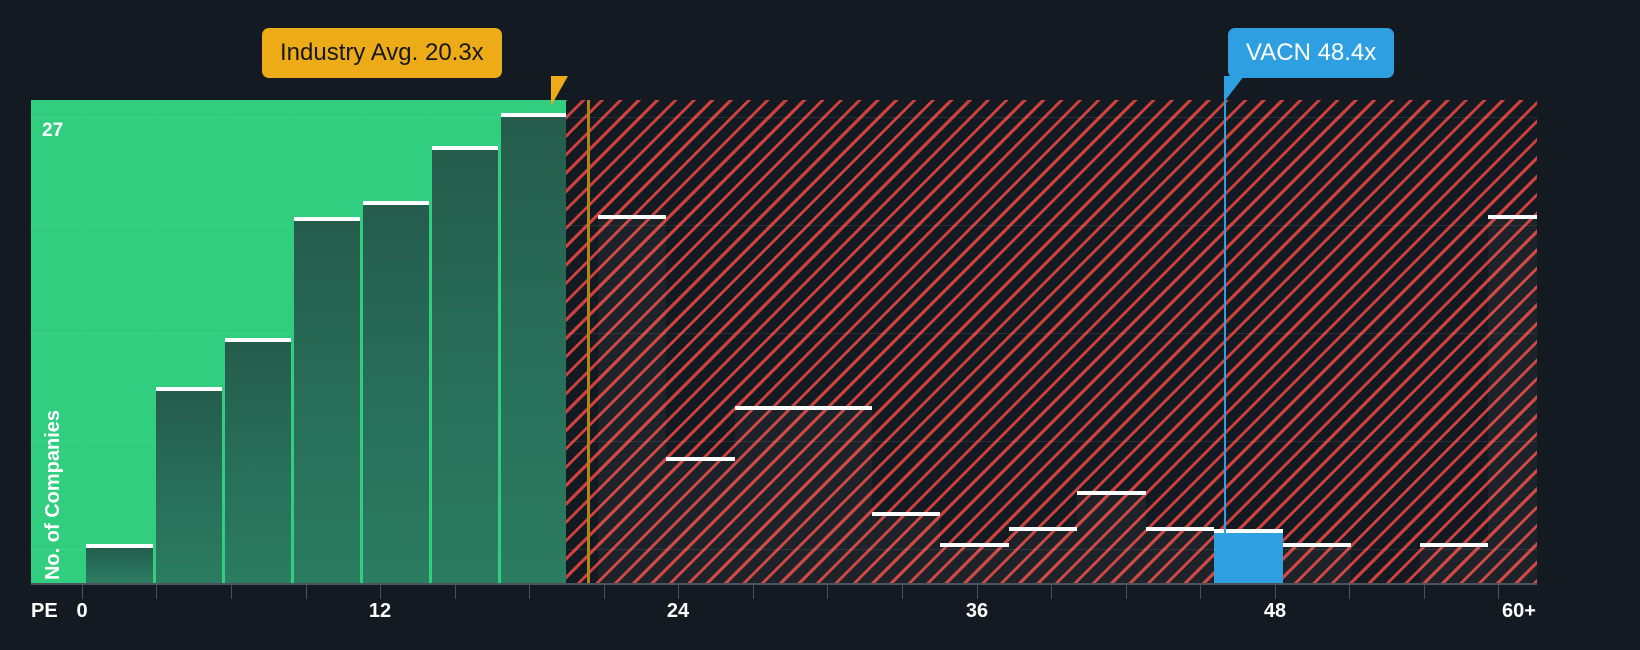 Image resolution: width=1640 pixels, height=650 pixels. Describe the element at coordinates (784, 584) in the screenshot. I see `x-axis-line` at that location.